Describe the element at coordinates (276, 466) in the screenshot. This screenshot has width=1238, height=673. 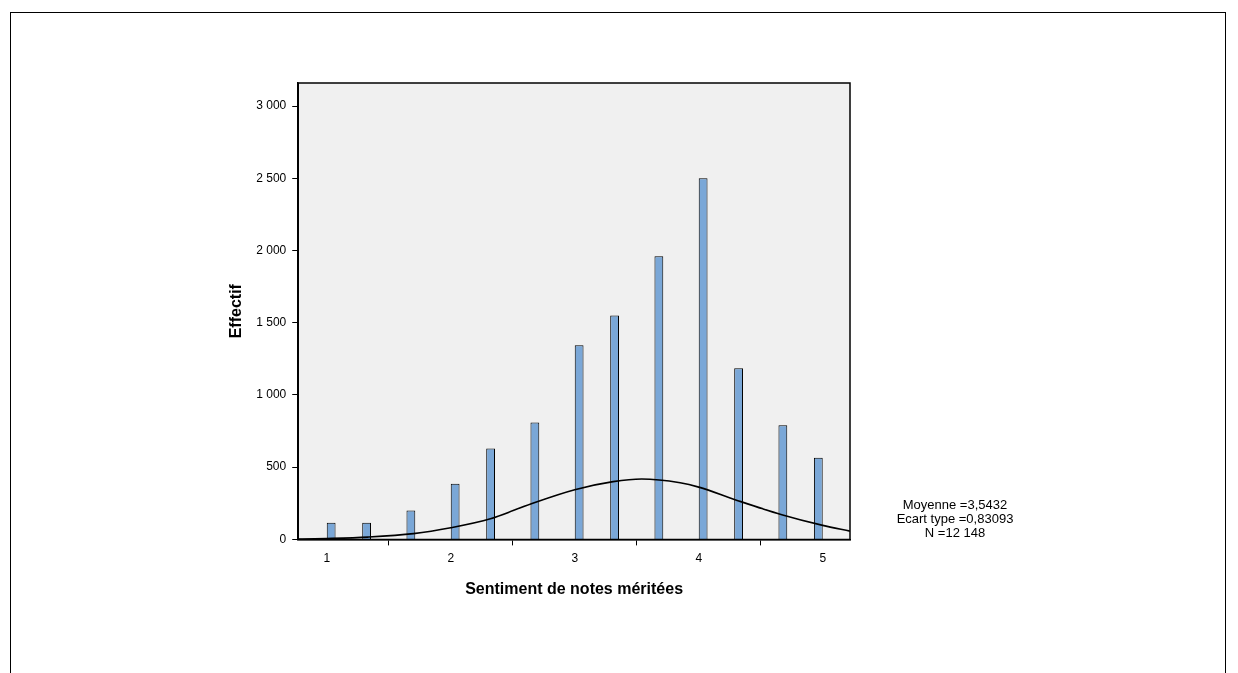
I see `y-tick-label: 500` at that location.